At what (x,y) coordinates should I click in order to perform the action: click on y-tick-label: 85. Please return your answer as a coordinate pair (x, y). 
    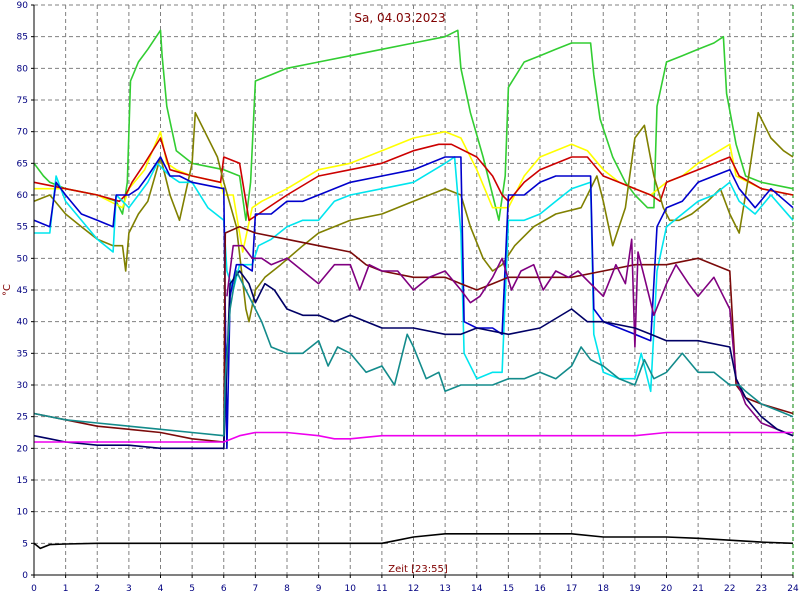
    Looking at the image, I should click on (22, 38).